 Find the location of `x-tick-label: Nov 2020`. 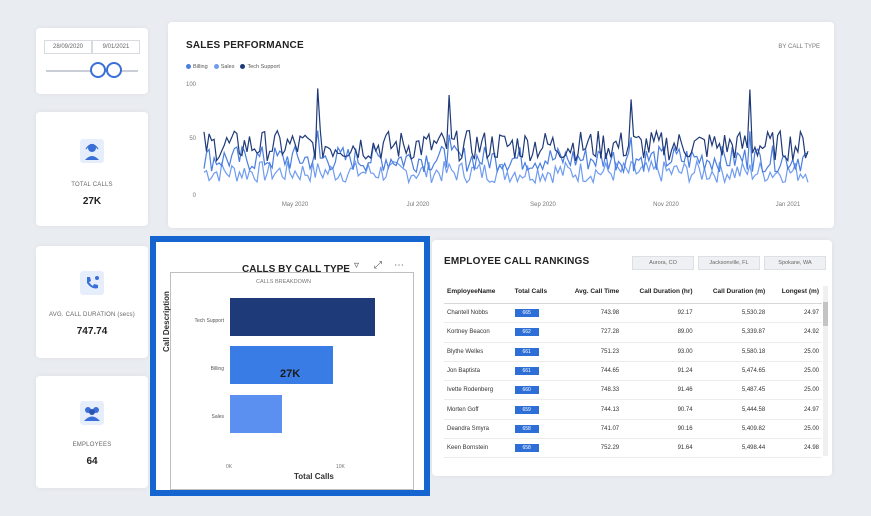

x-tick-label: Nov 2020 is located at coordinates (666, 205).